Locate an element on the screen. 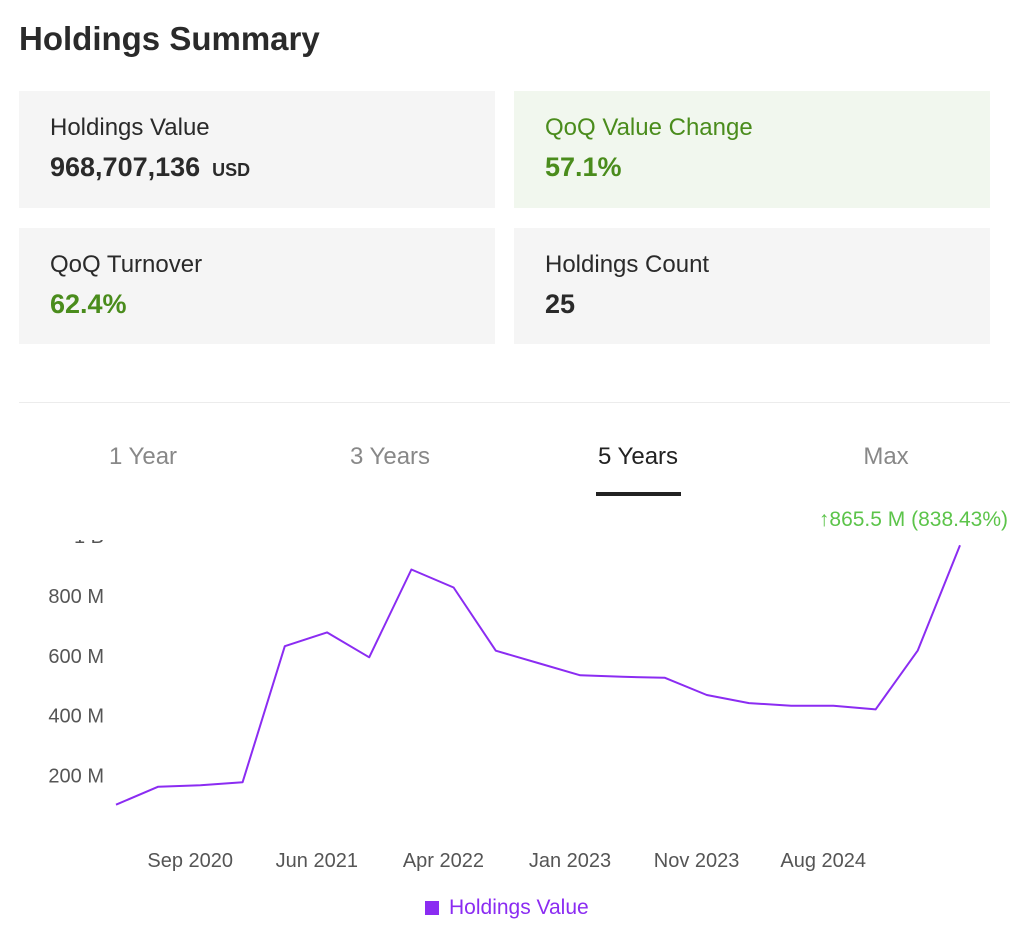  holdings-value-amount: 968,707,136 USD is located at coordinates (272, 168).